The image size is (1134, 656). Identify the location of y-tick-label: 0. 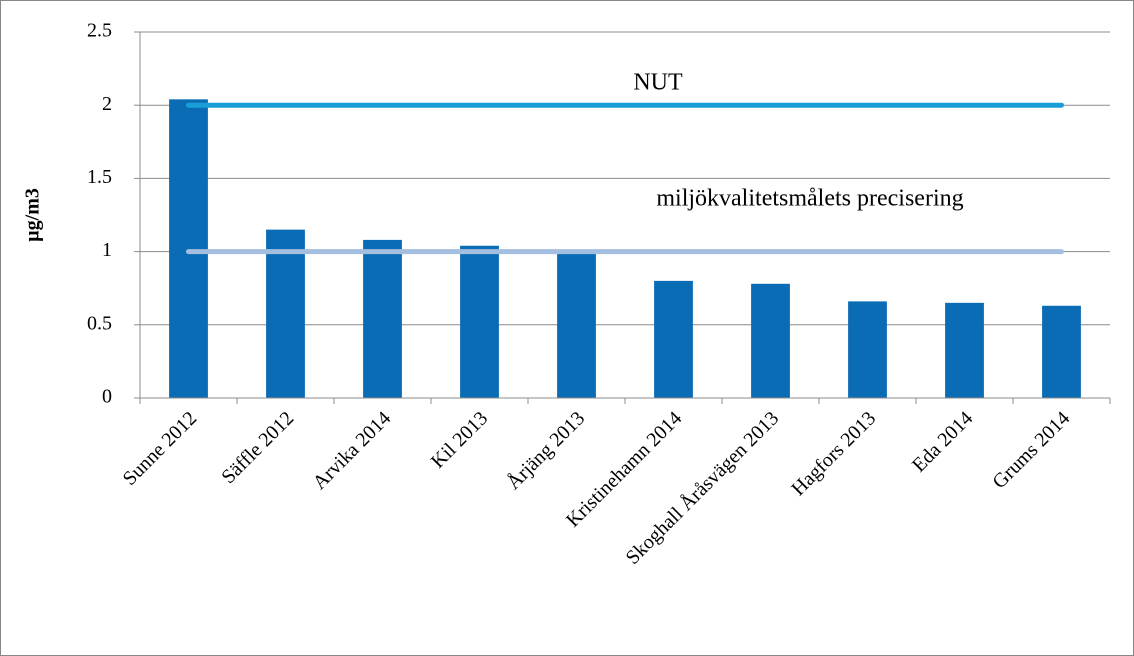
(107, 397).